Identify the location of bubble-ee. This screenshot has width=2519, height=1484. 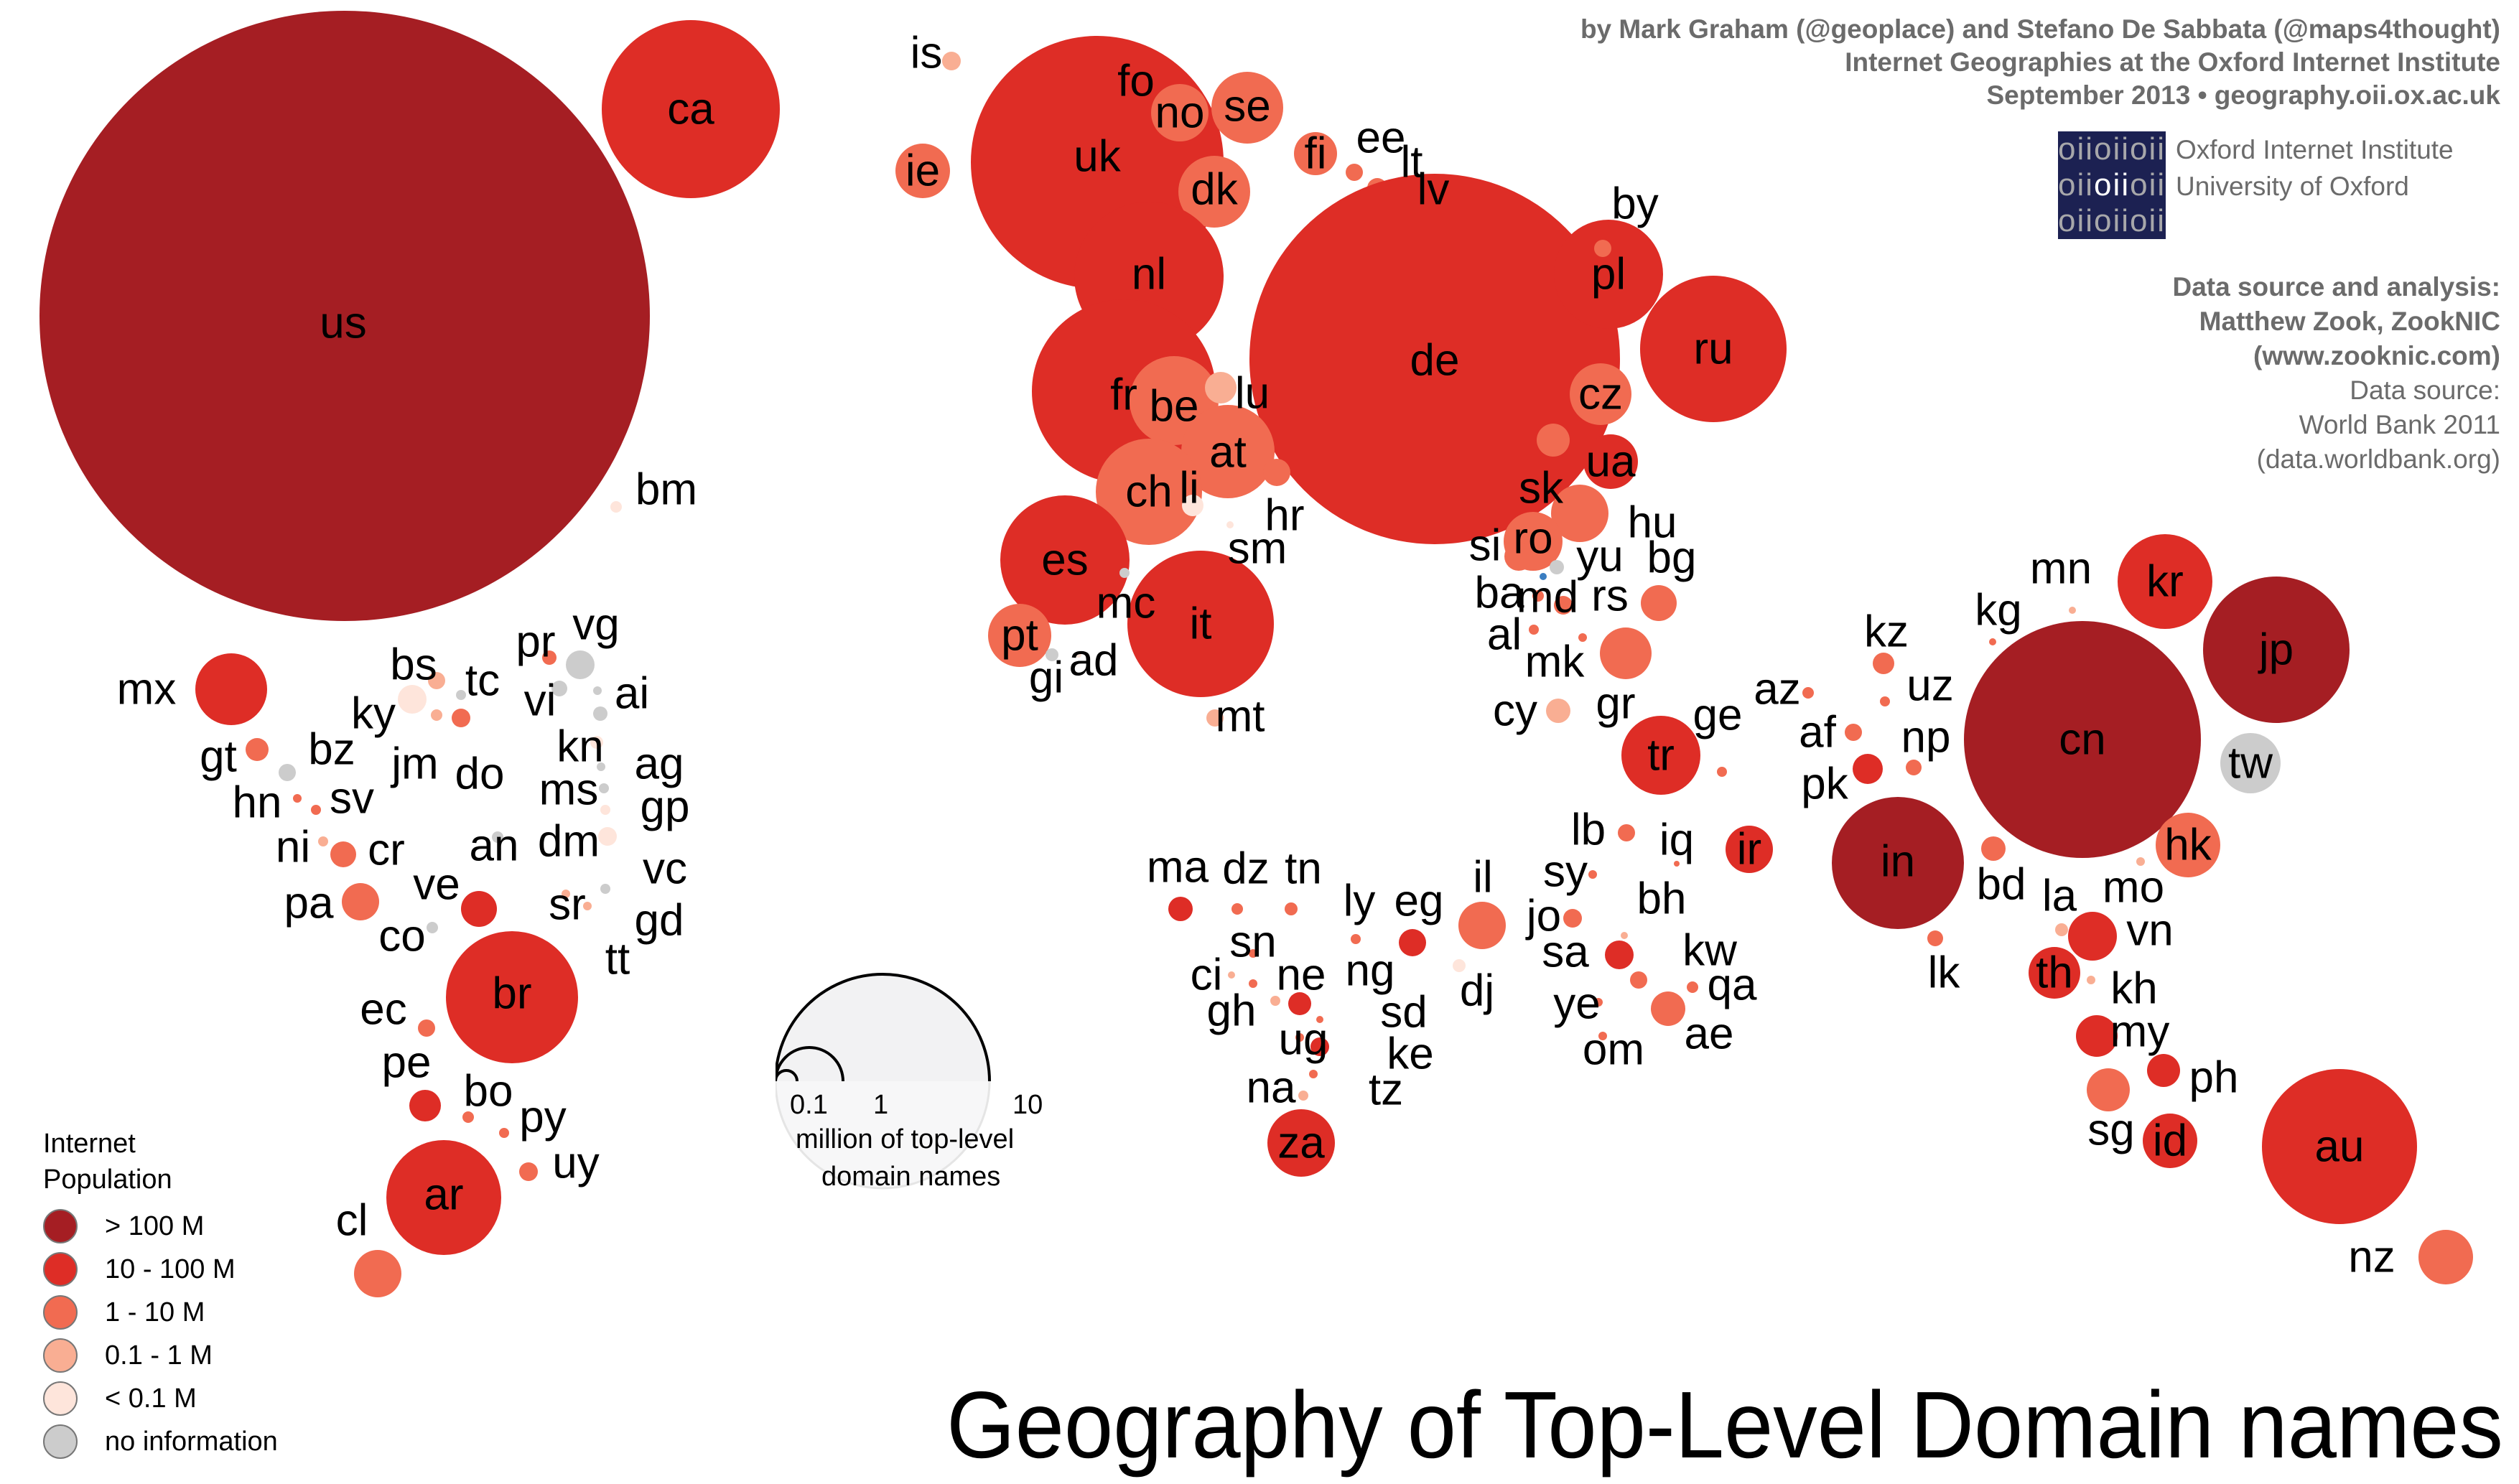
(1354, 172).